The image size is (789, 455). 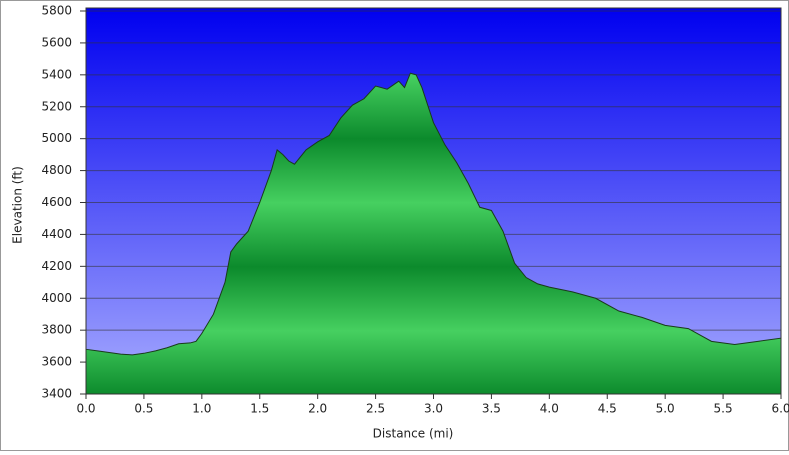 What do you see at coordinates (201, 409) in the screenshot?
I see `x-tick-label: 1.0` at bounding box center [201, 409].